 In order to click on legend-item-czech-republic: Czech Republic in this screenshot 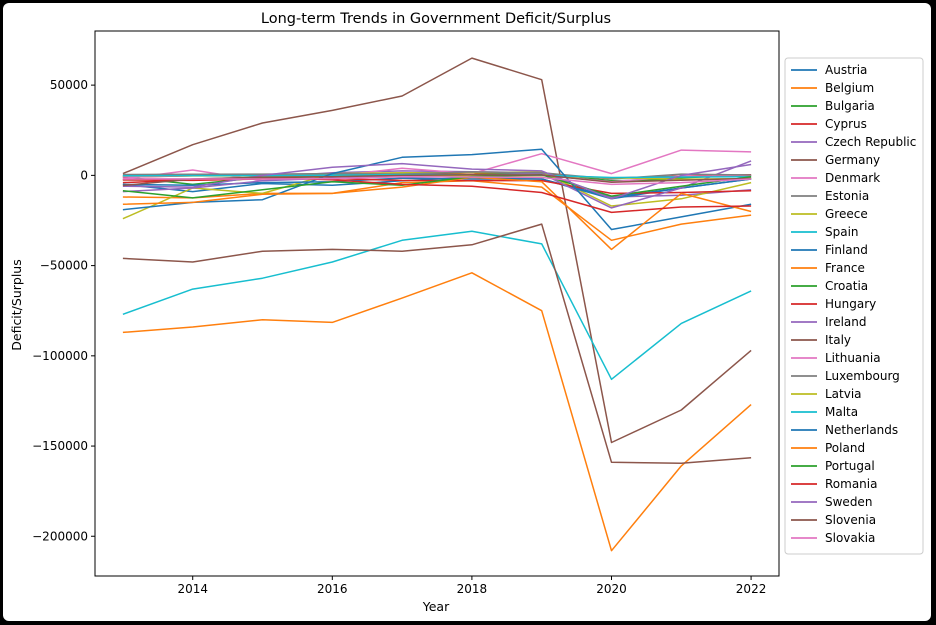, I will do `click(853, 142)`.